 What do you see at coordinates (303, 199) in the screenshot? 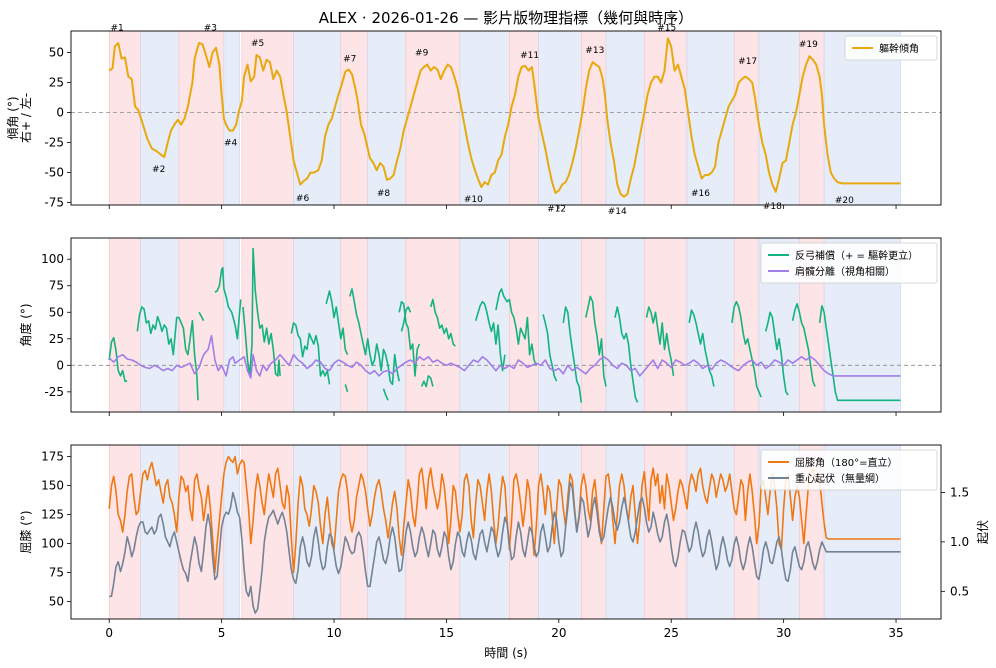
I see `segment-label: #6` at bounding box center [303, 199].